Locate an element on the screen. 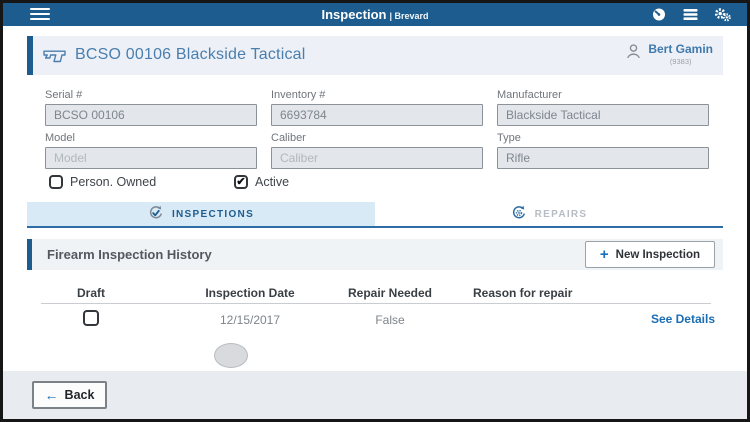 The width and height of the screenshot is (750, 422). field-serial: Serial # is located at coordinates (151, 107).